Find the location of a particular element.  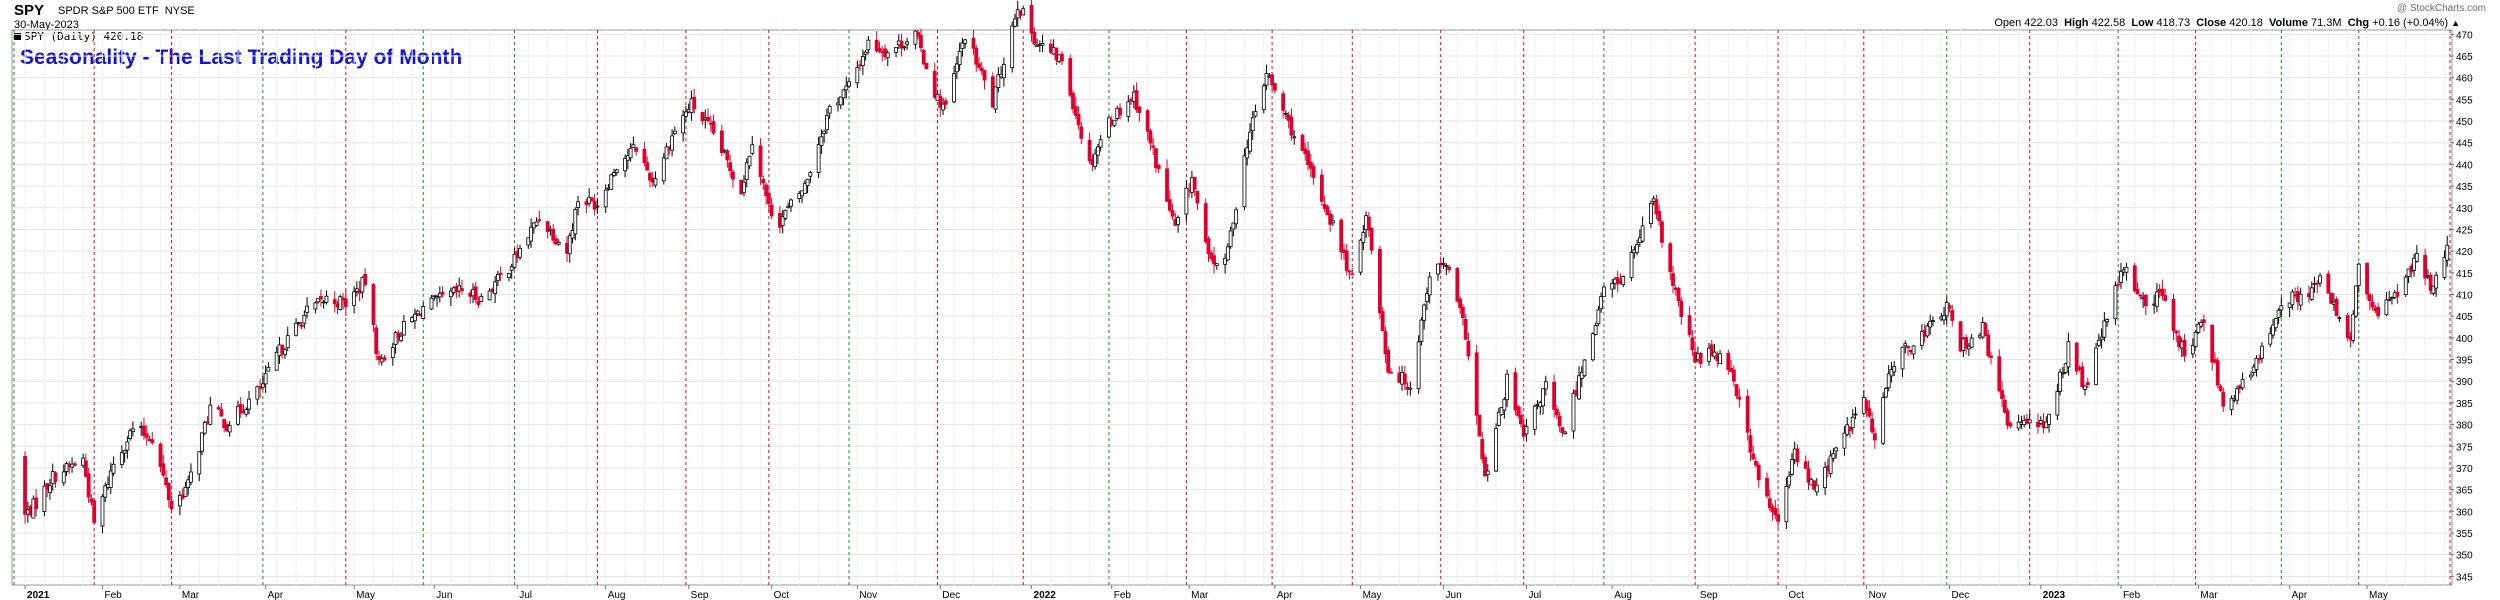

watermark: @ StockCharts.com is located at coordinates (2441, 8).